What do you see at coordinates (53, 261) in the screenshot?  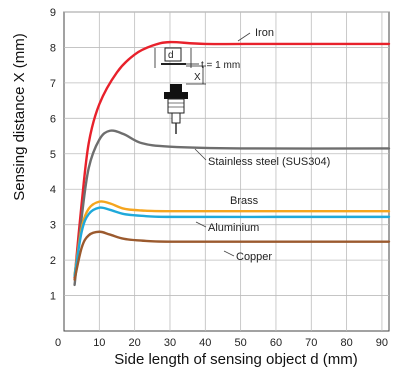 I see `y-tick-label-2: 2` at bounding box center [53, 261].